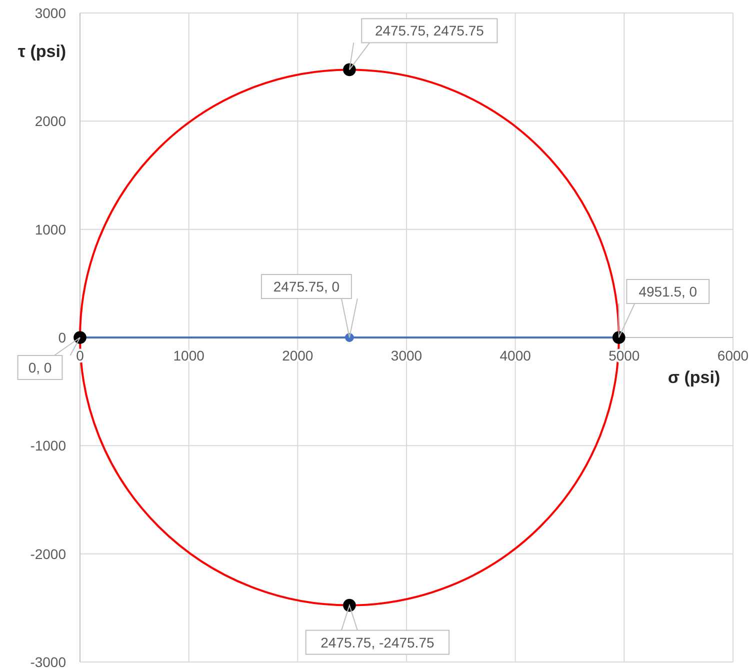 This screenshot has height=672, width=756. What do you see at coordinates (50, 229) in the screenshot?
I see `y-tick-label: 1000` at bounding box center [50, 229].